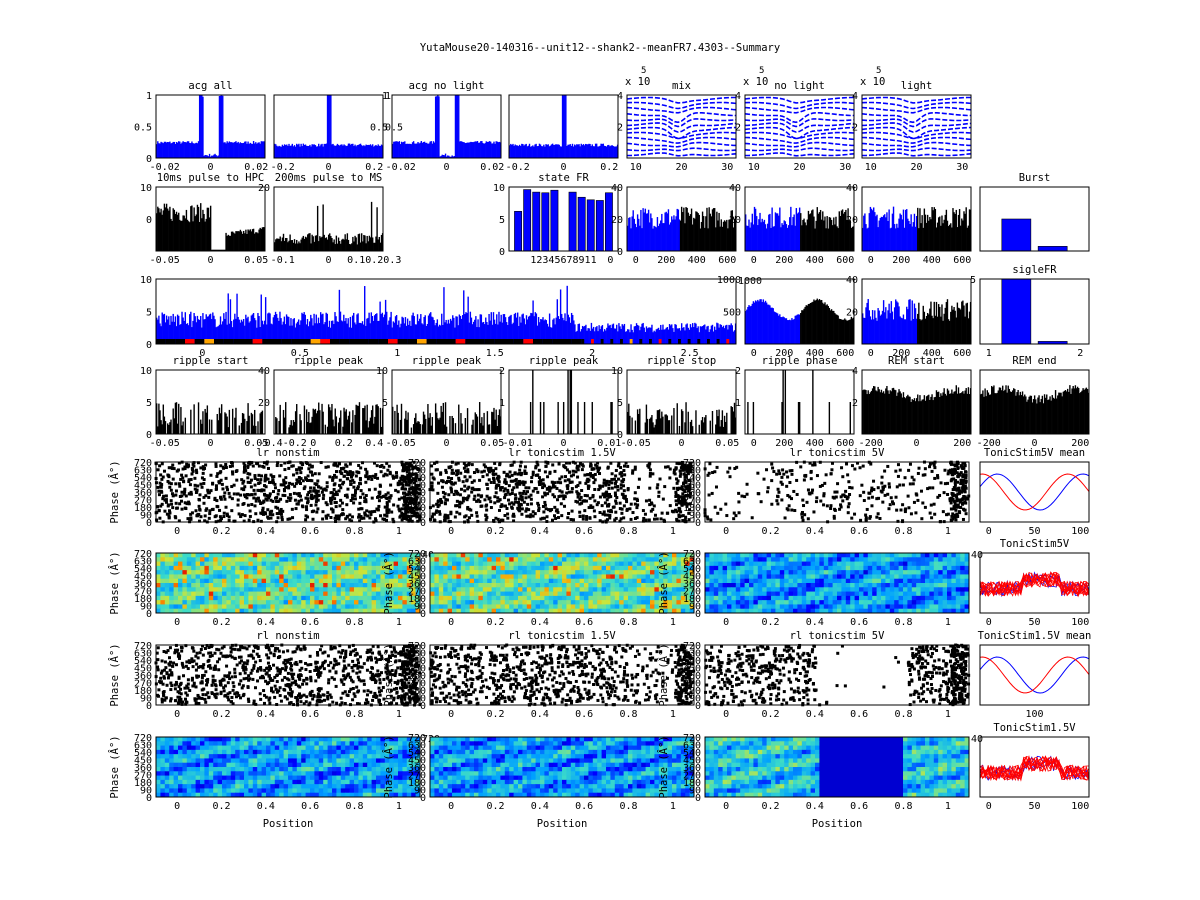 The height and width of the screenshot is (900, 1200). I want to click on x-tick-label: 400, so click(932, 260).